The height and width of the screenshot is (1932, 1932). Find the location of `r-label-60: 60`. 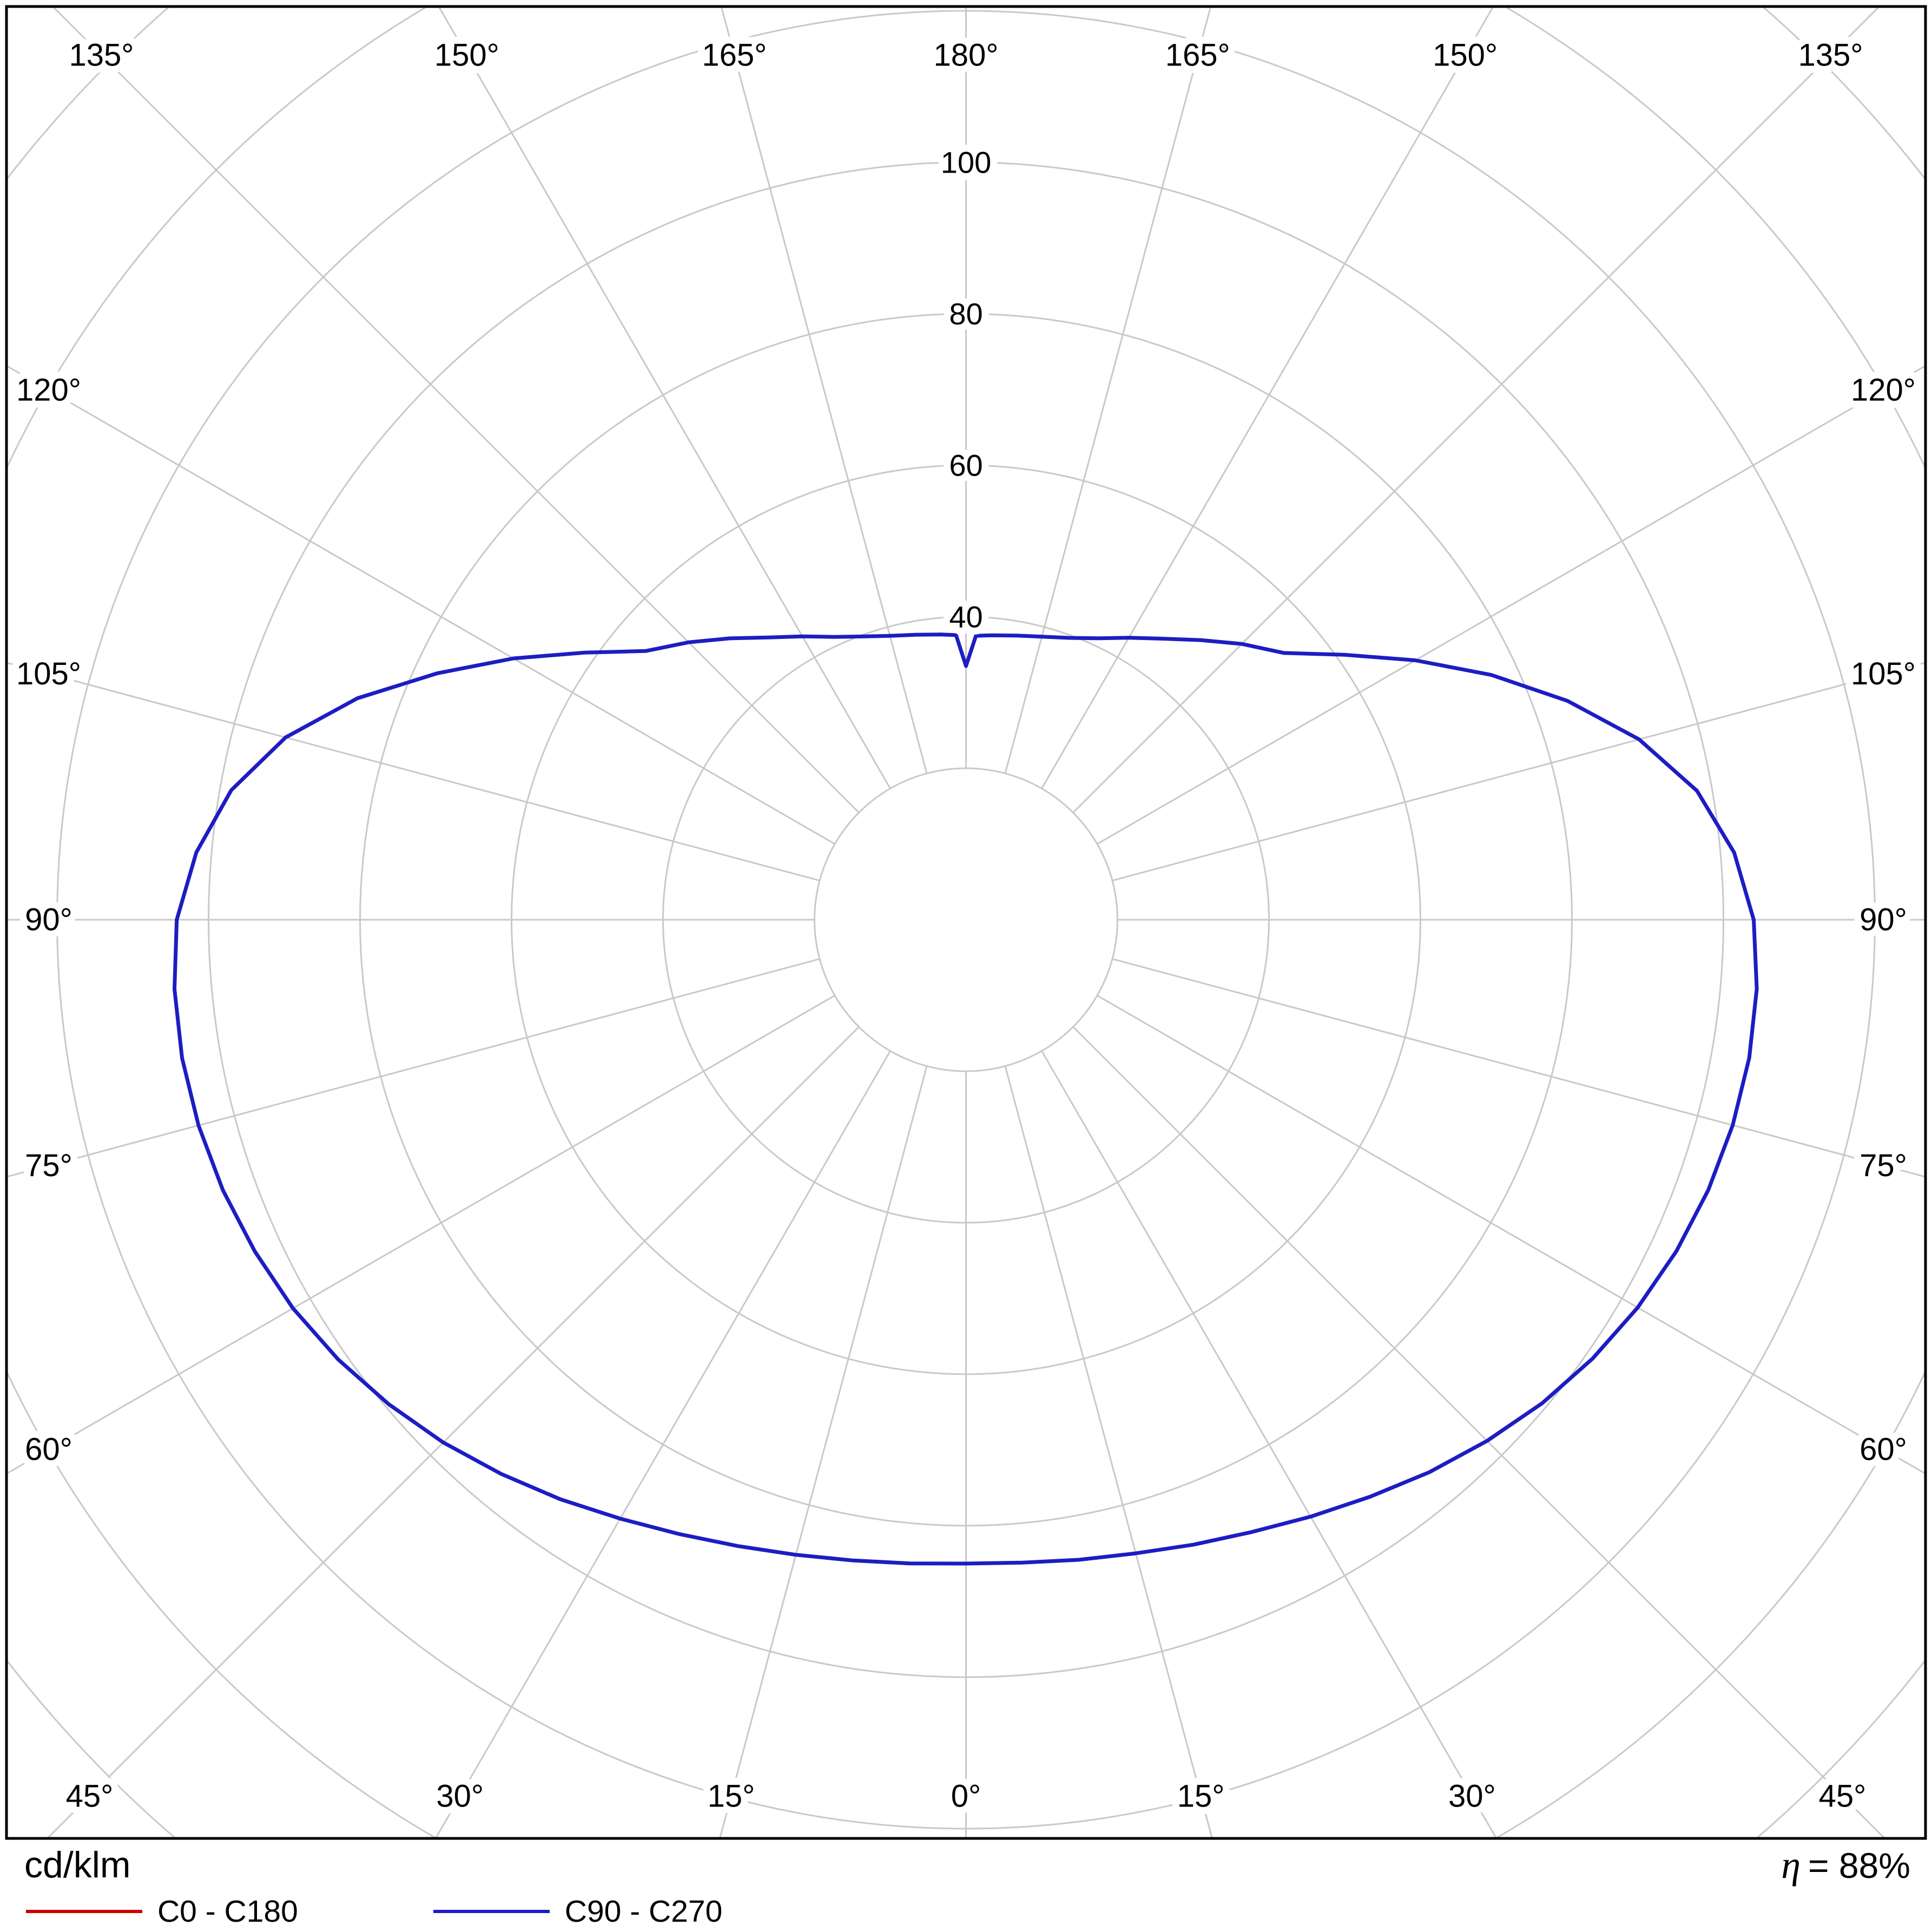

r-label-60: 60 is located at coordinates (966, 466).